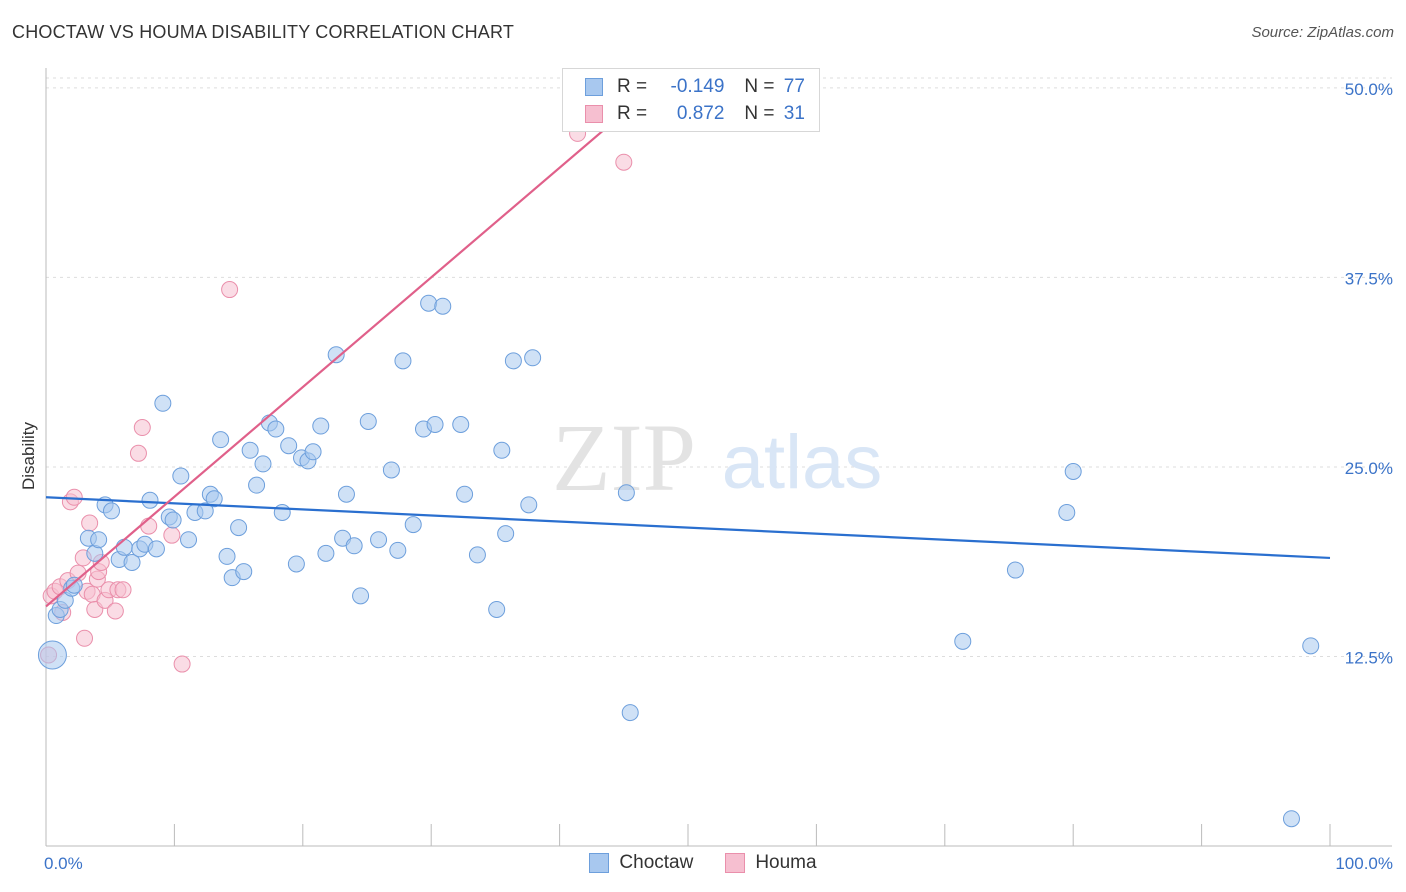 The image size is (1406, 892). Describe the element at coordinates (697, 86) in the screenshot. I see `legend-r-value: -0.149` at that location.